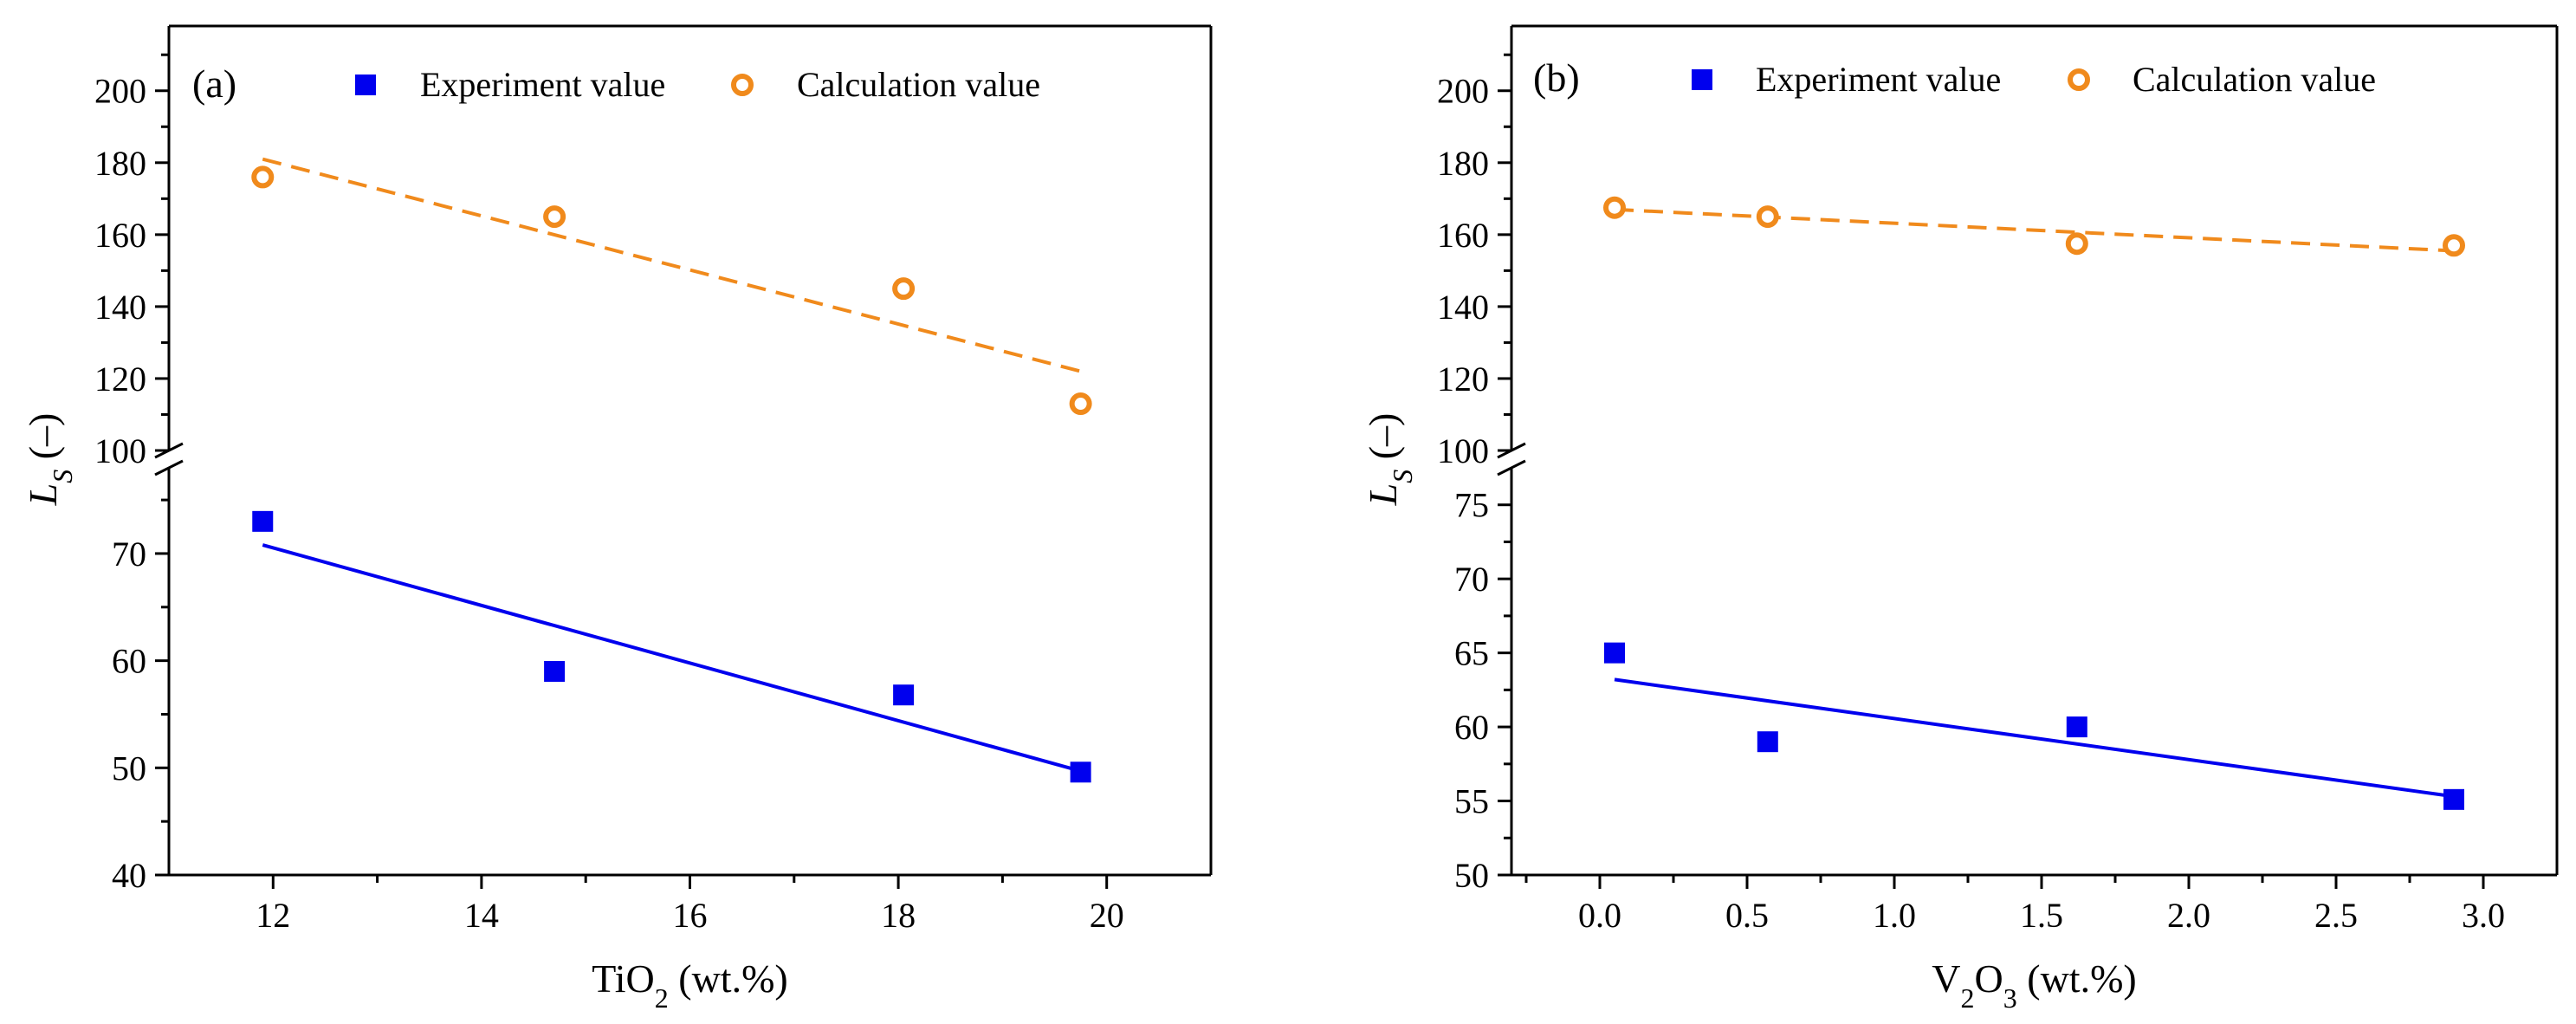 The image size is (2576, 1024). What do you see at coordinates (690, 915) in the screenshot?
I see `x-tick-label: 16` at bounding box center [690, 915].